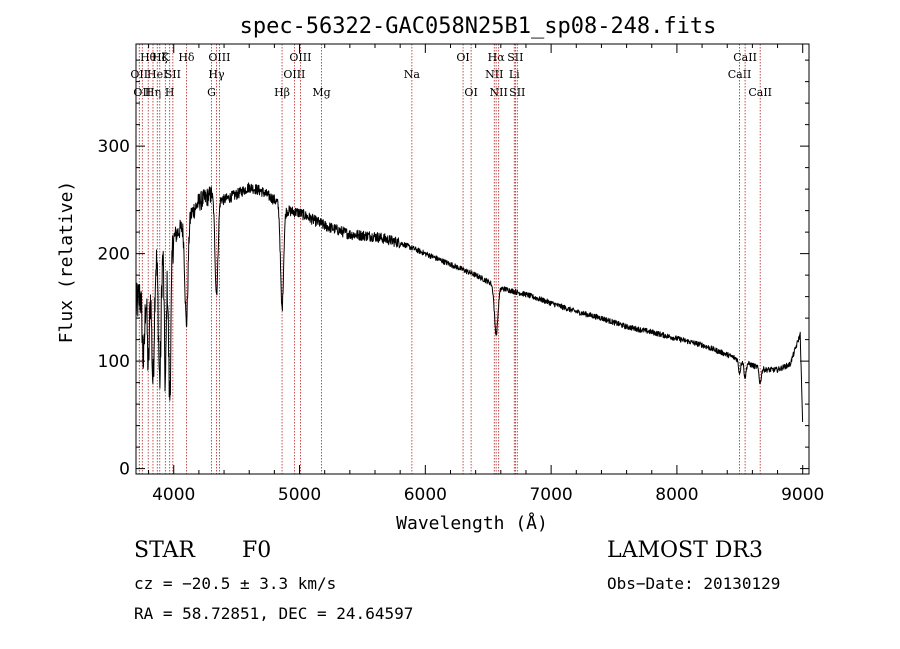  I want to click on marker-label-5: Hζ, so click(160, 57).